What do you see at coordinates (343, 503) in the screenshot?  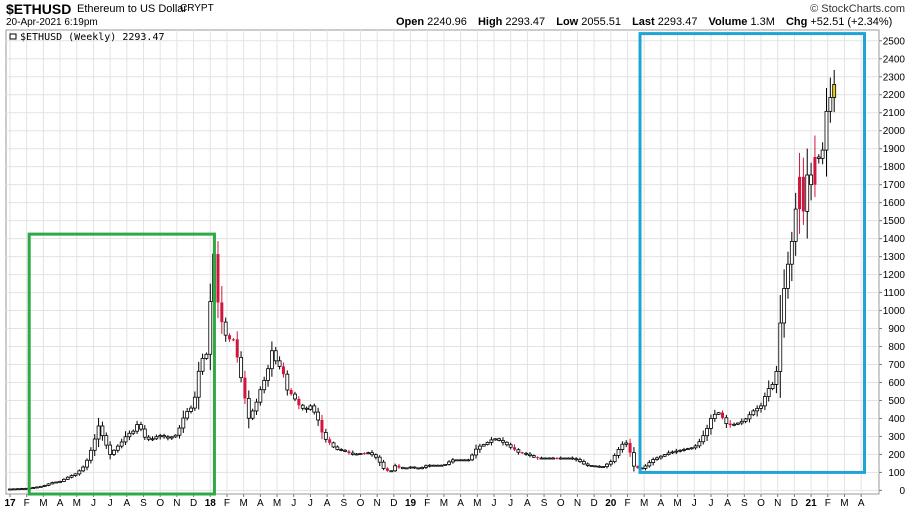 I see `x-tick-label: S` at bounding box center [343, 503].